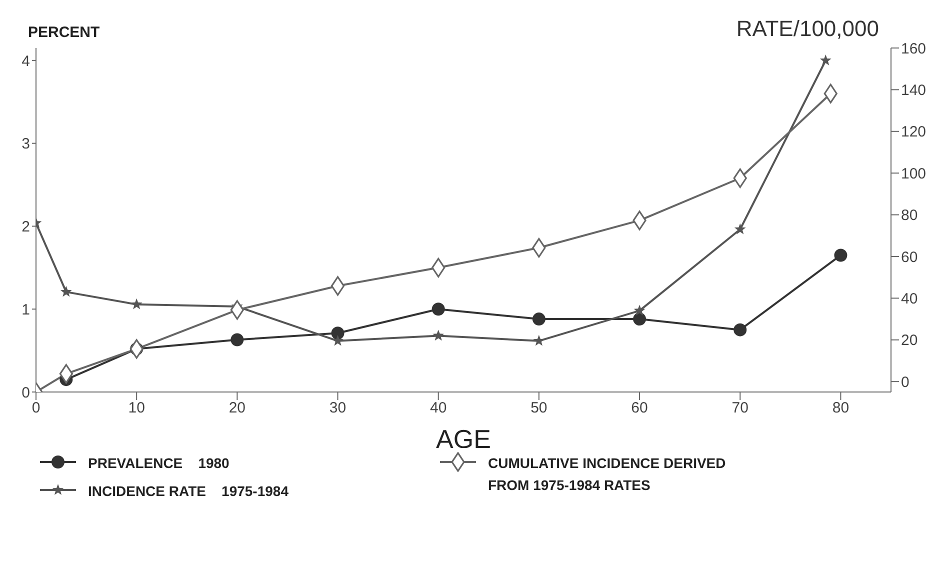  What do you see at coordinates (807, 29) in the screenshot?
I see `y2-axis-title: RATE/100,000` at bounding box center [807, 29].